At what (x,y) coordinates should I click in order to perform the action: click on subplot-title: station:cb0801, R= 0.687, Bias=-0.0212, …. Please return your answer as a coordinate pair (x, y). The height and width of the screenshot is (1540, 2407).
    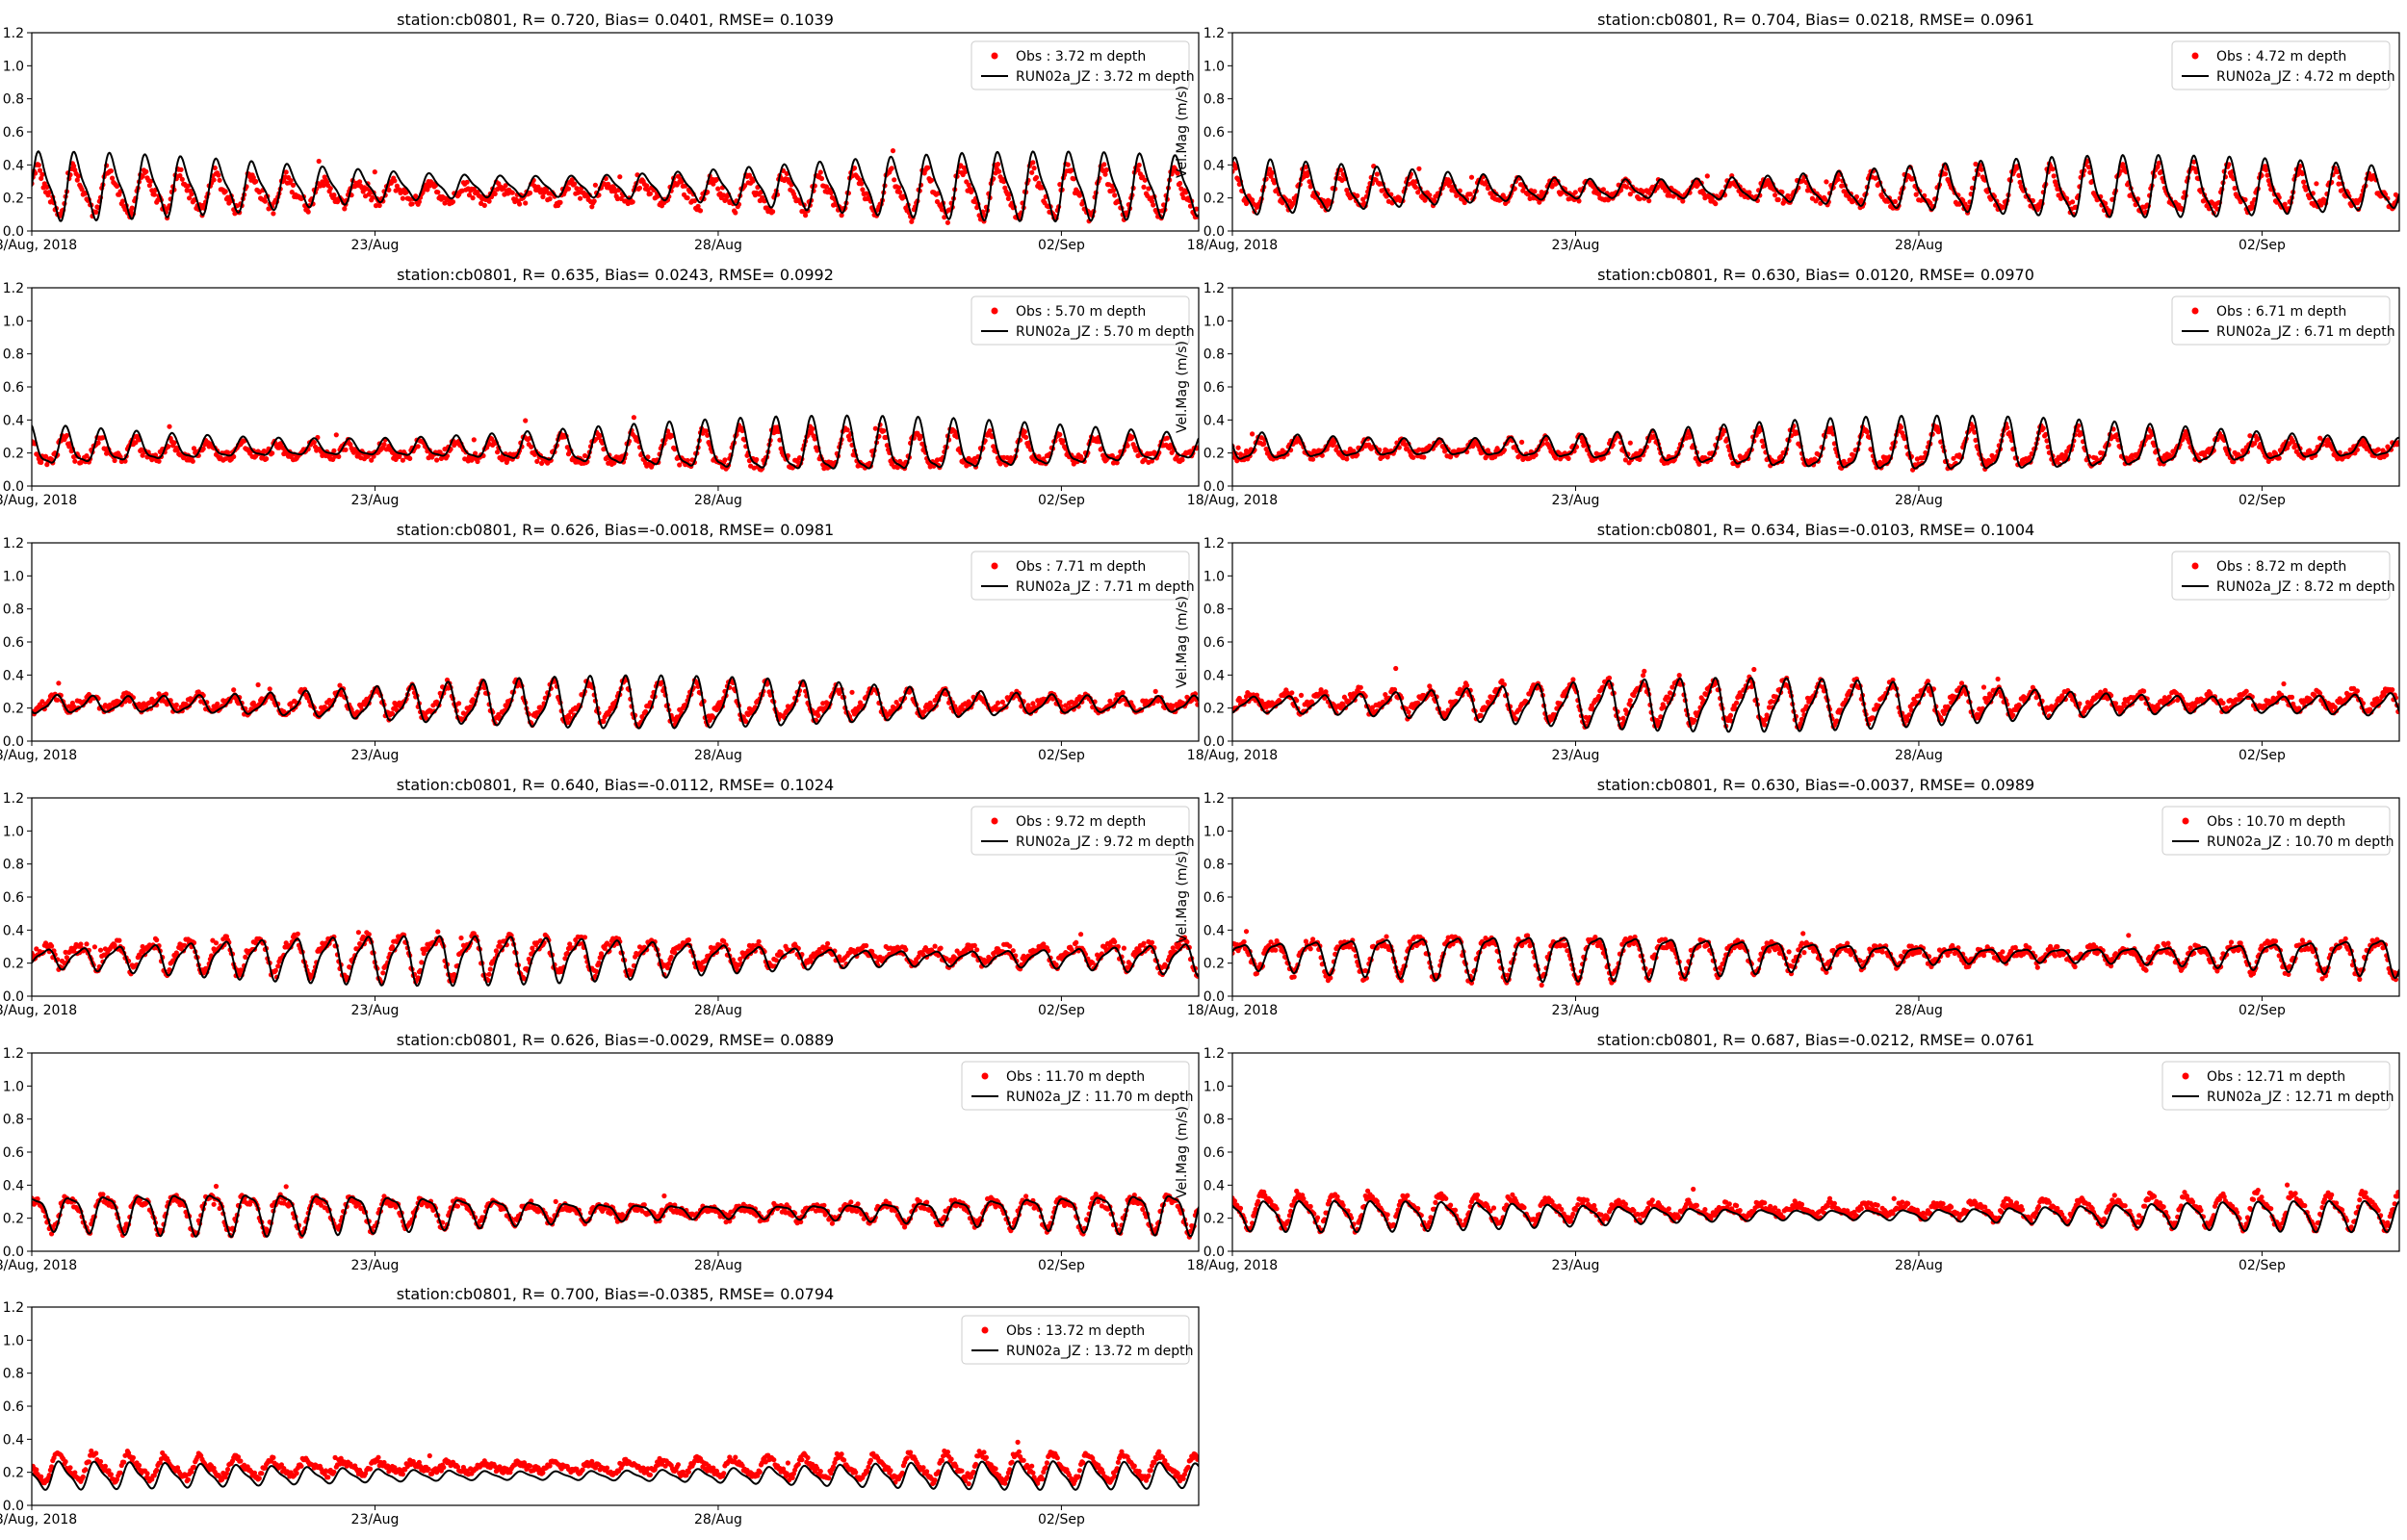
    Looking at the image, I should click on (1815, 1040).